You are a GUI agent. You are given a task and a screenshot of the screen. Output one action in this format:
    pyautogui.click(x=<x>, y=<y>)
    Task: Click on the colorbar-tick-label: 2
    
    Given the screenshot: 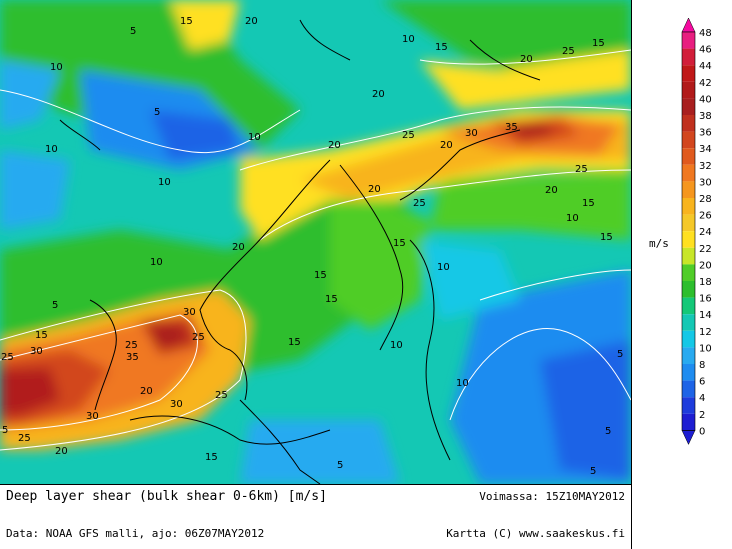 What is the action you would take?
    pyautogui.click(x=702, y=415)
    